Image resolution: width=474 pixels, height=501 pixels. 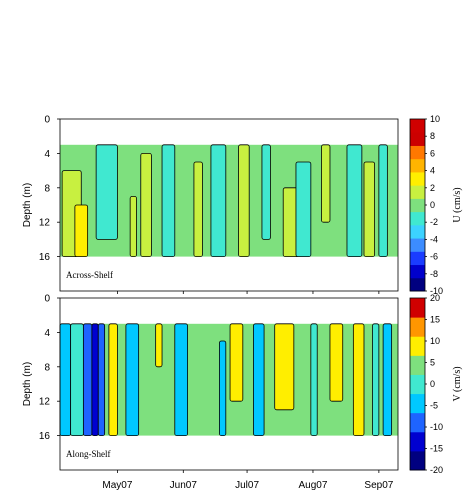 What do you see at coordinates (47, 154) in the screenshot?
I see `y-tick-label: 4` at bounding box center [47, 154].